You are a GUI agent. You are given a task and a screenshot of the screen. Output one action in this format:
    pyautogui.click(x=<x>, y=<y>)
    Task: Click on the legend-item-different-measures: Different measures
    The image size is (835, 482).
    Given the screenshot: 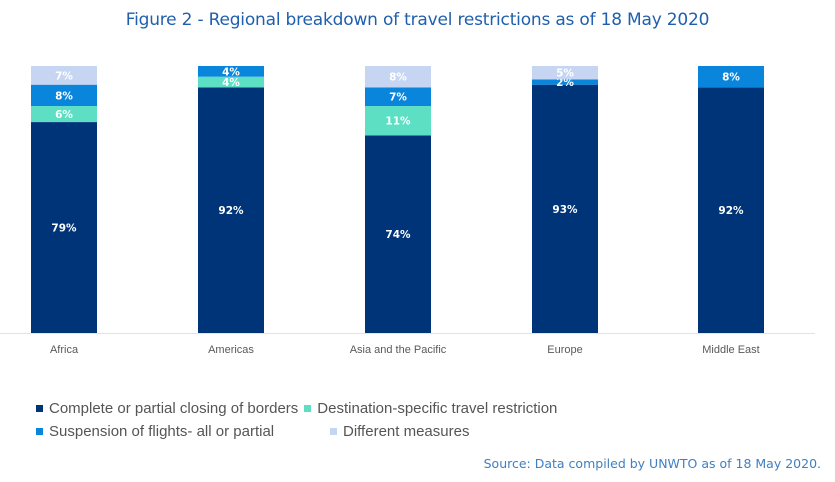 What is the action you would take?
    pyautogui.click(x=399, y=431)
    